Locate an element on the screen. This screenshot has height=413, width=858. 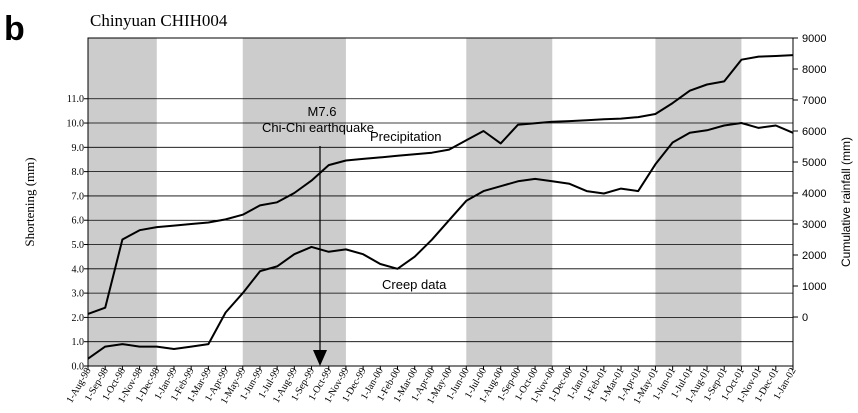
y2-axis-label: Cumulative rainfall (mm) is located at coordinates (846, 202).